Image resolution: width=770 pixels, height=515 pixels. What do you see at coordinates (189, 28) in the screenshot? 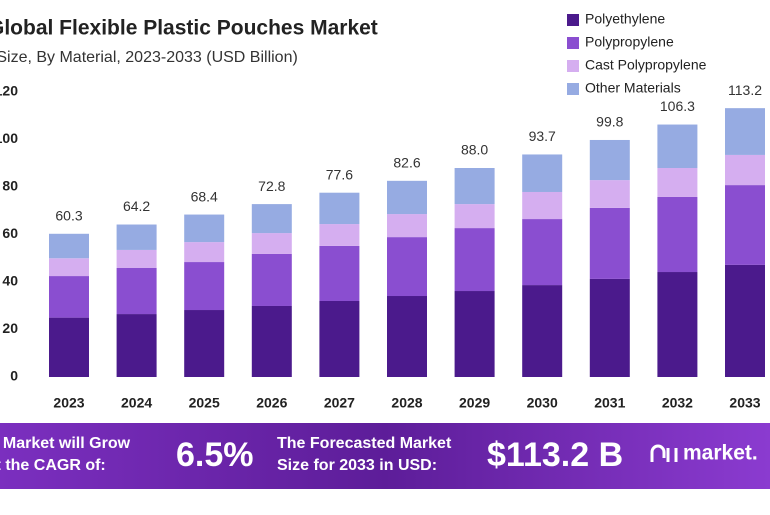
I see `chart-title: Global Flexible Plastic Pouches Market` at bounding box center [189, 28].